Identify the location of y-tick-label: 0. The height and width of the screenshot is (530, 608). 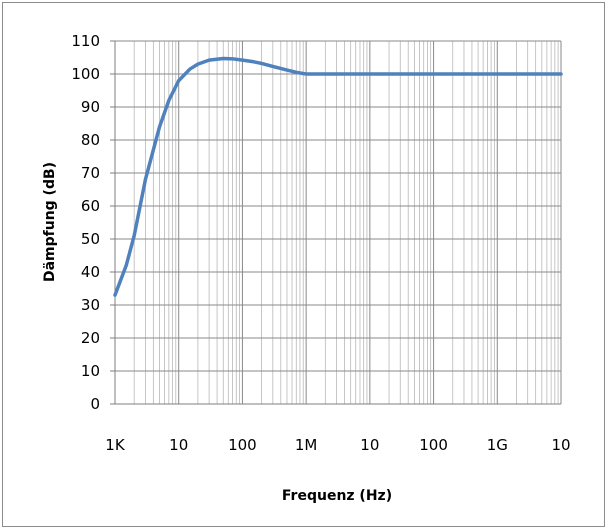
(95, 404).